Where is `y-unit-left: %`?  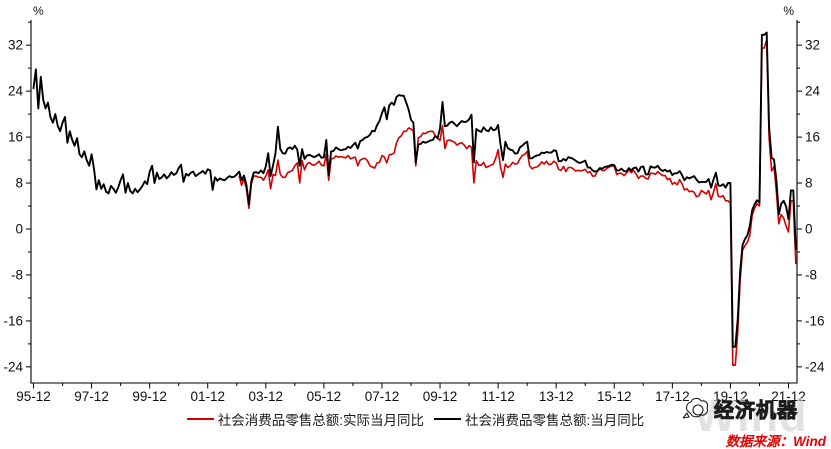 y-unit-left: % is located at coordinates (38, 11).